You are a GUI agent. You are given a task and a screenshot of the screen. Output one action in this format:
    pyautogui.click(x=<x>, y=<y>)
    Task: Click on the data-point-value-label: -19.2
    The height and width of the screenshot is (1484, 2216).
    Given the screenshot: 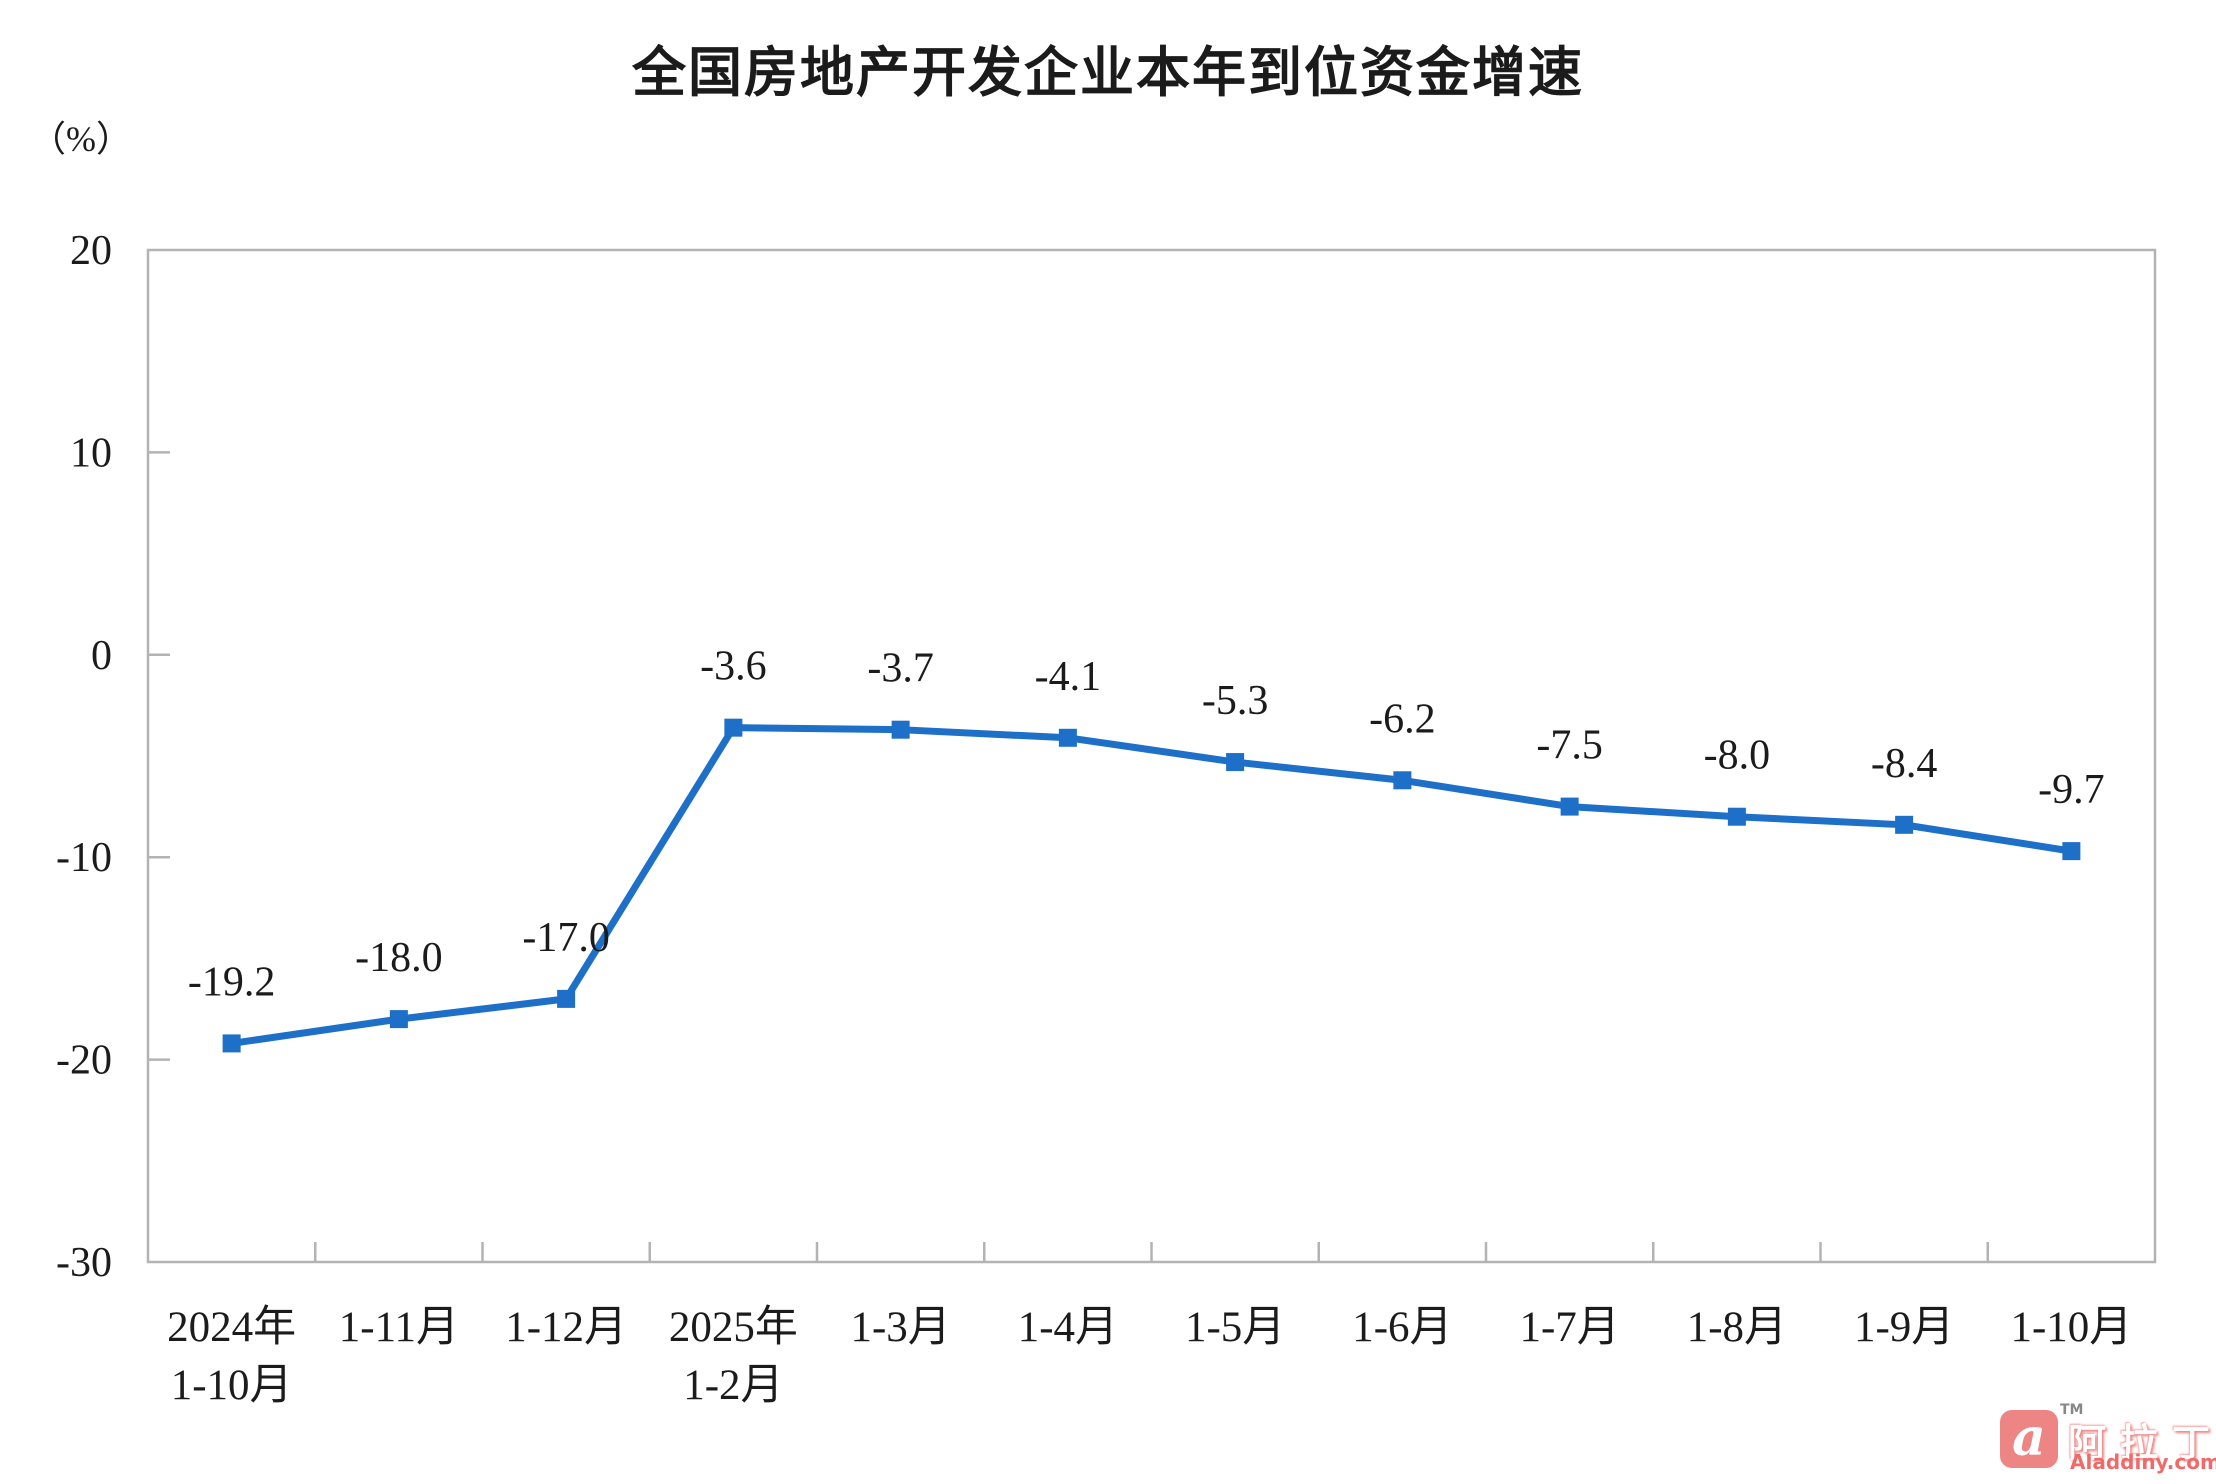 What is the action you would take?
    pyautogui.click(x=232, y=982)
    